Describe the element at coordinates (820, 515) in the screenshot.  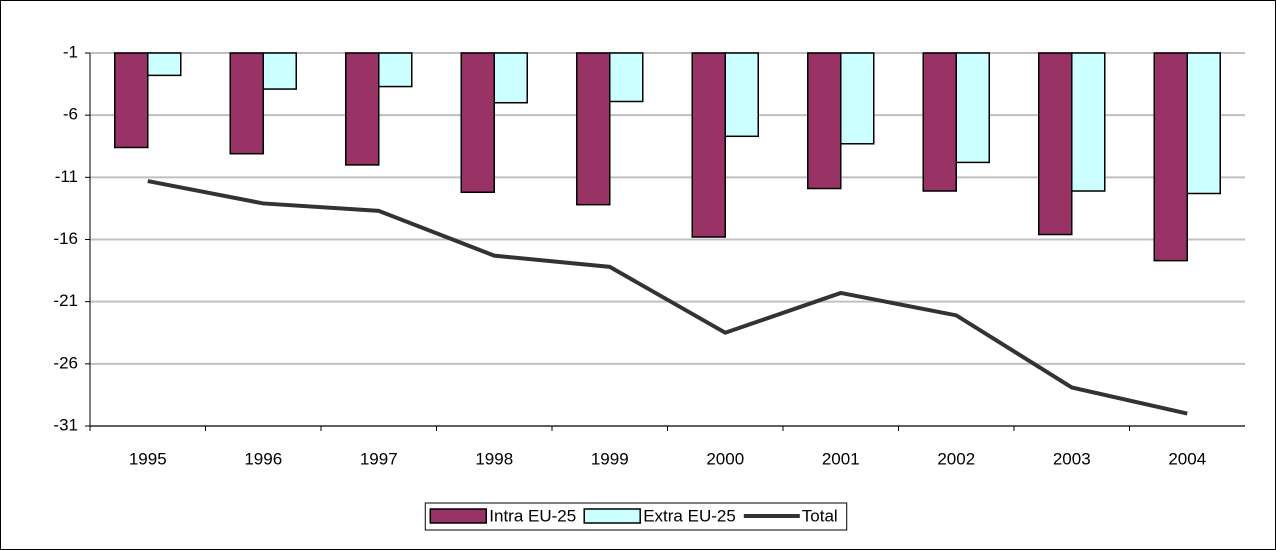
I see `legend-label: Total` at that location.